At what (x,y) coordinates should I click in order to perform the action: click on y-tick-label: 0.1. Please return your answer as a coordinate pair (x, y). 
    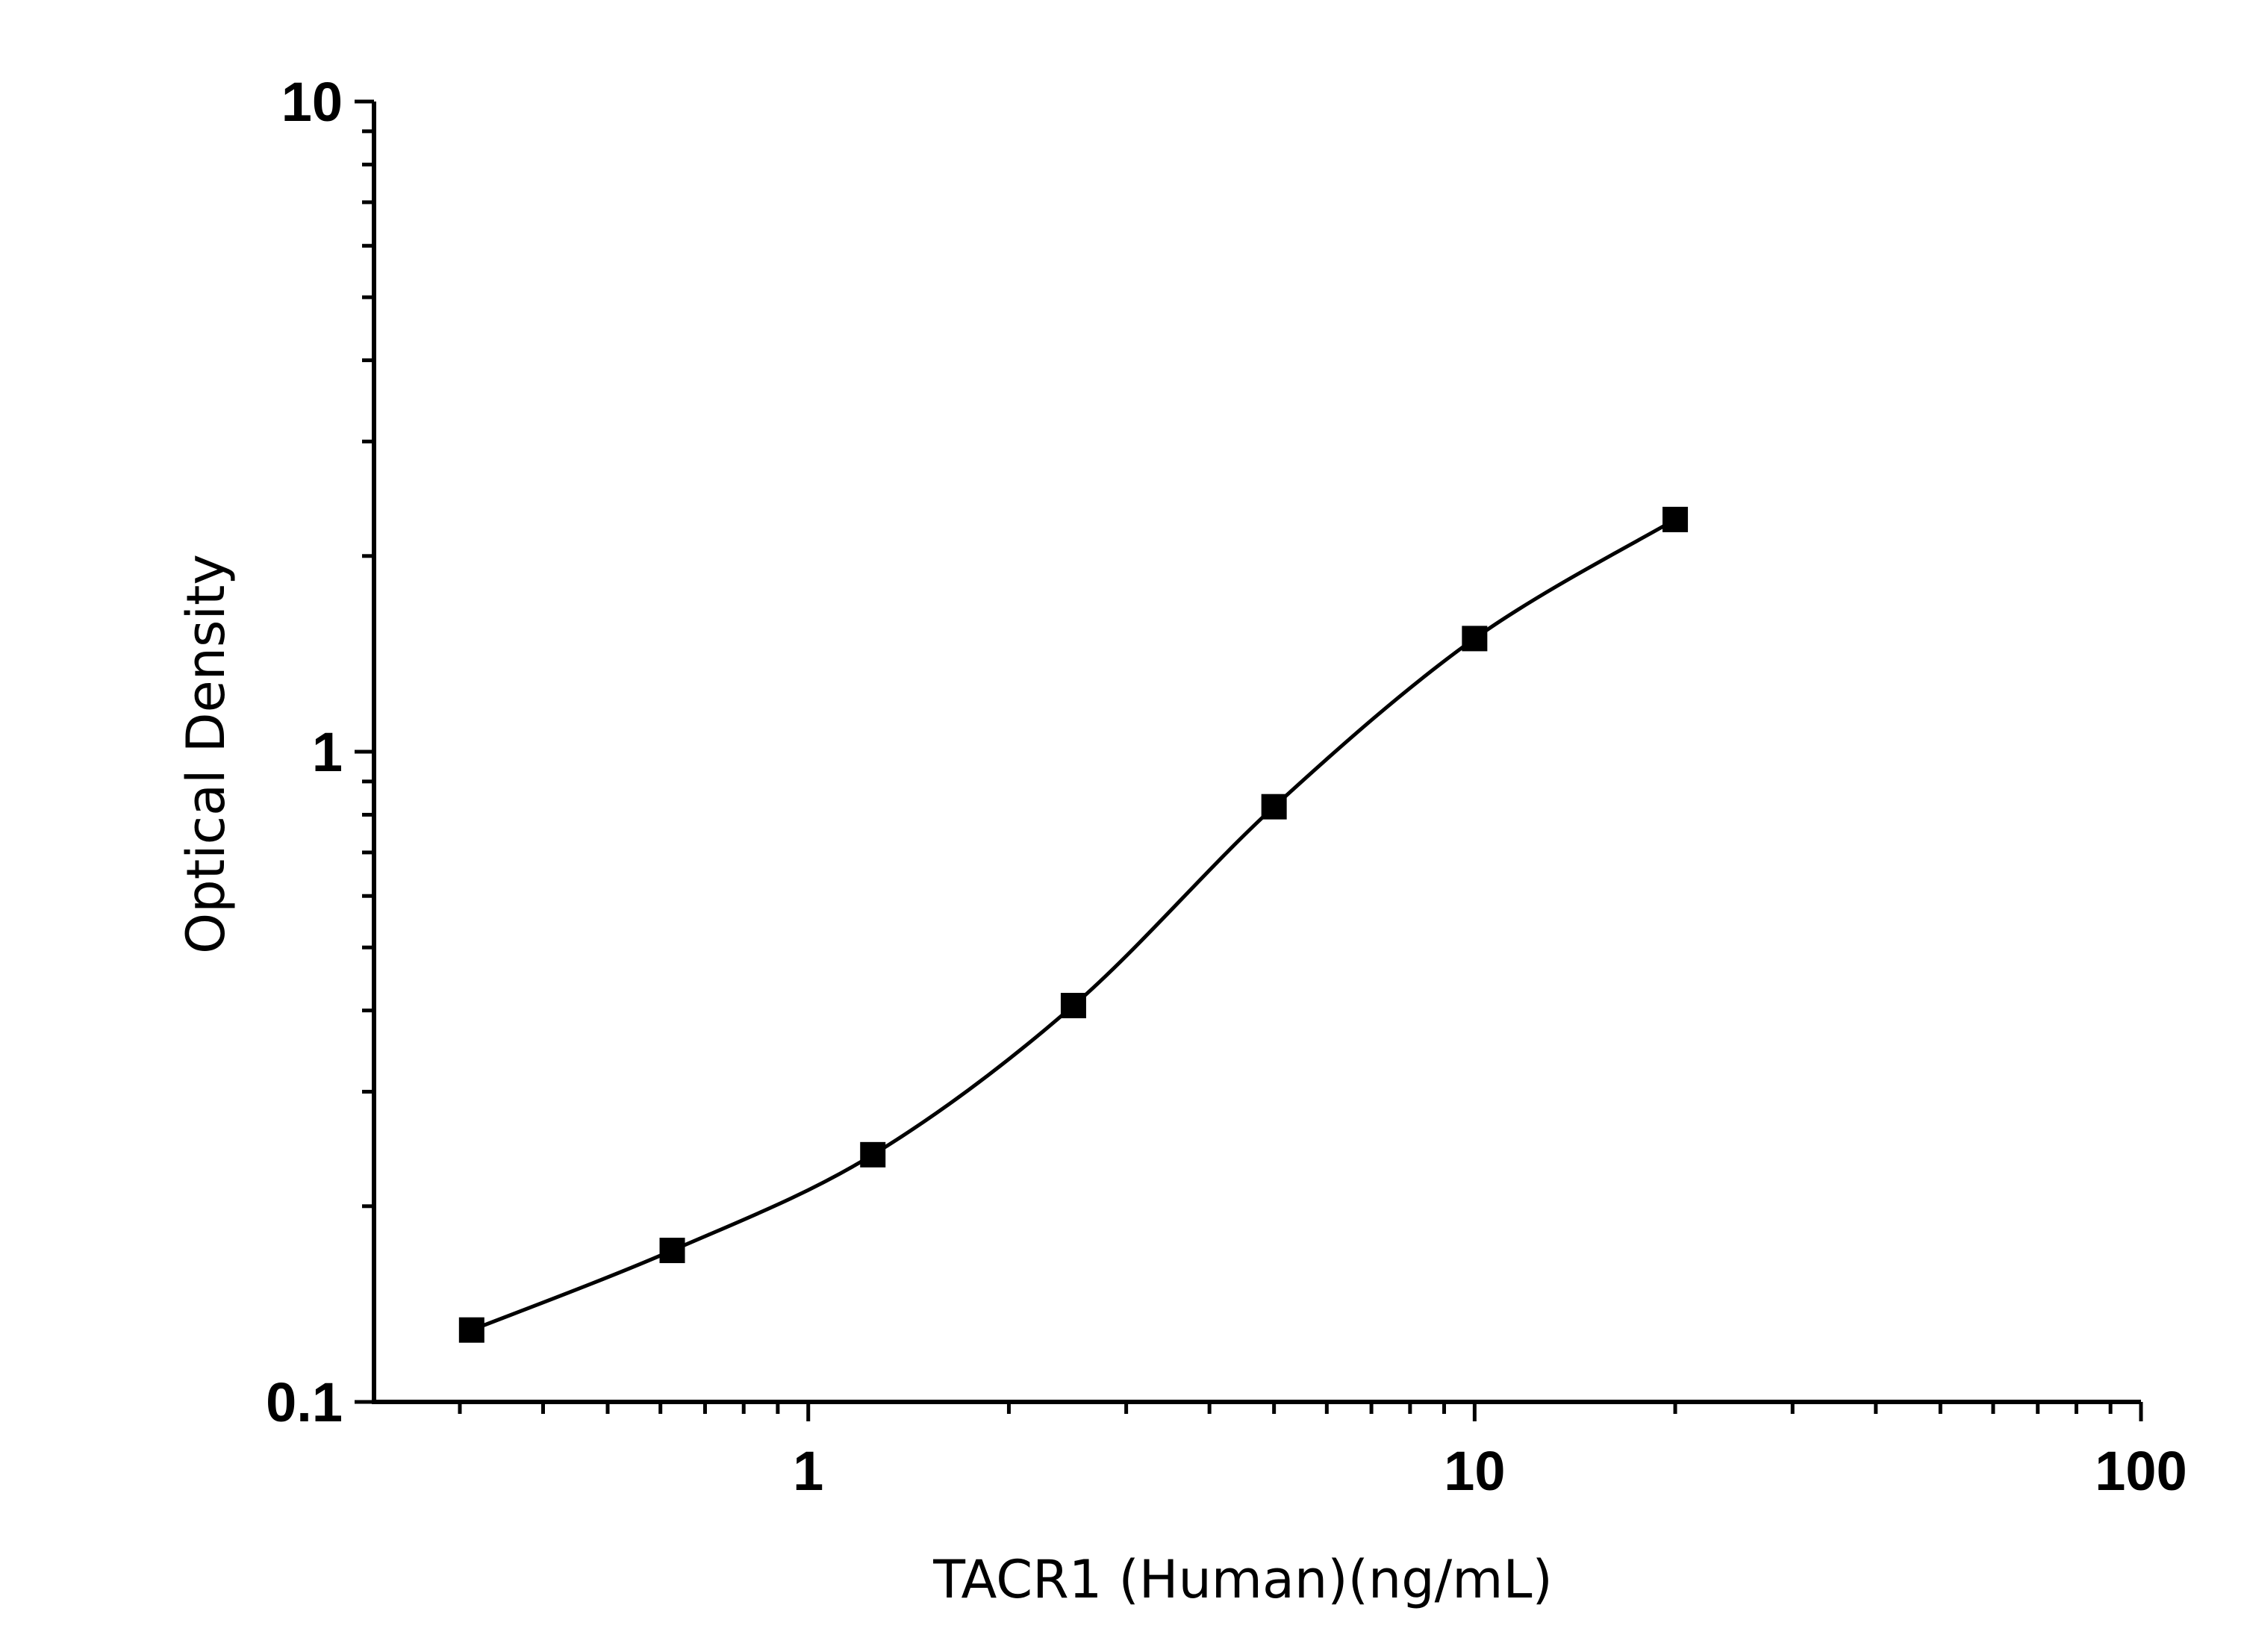
    Looking at the image, I should click on (304, 1402).